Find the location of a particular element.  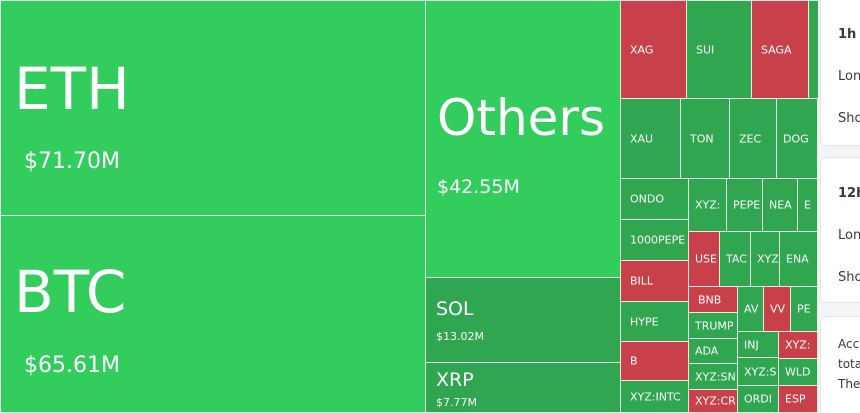

card-12h-period: 12h is located at coordinates (849, 193).